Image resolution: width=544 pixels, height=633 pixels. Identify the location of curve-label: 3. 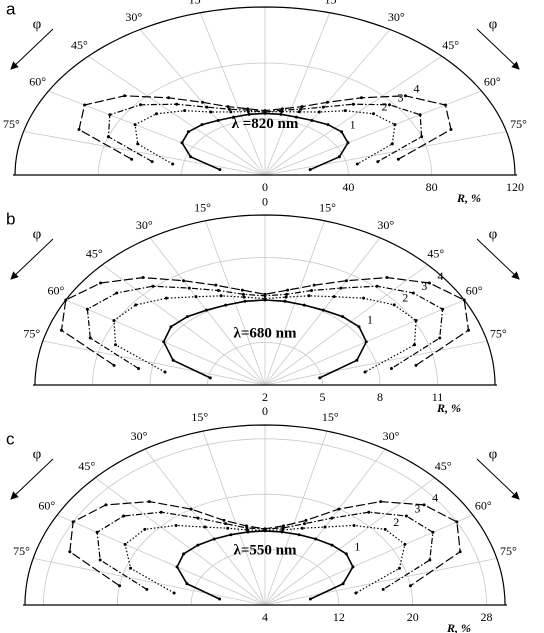
(424, 286).